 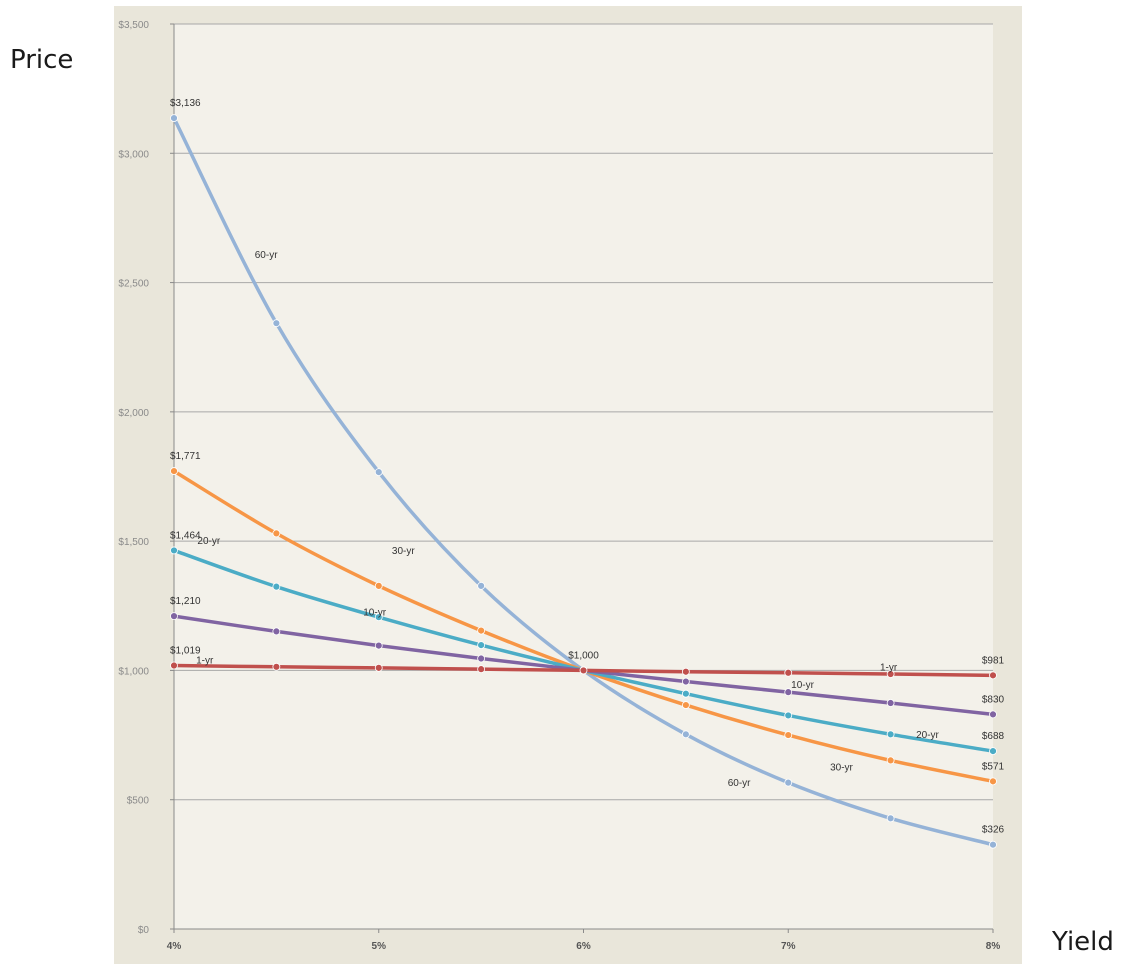 What do you see at coordinates (133, 25) in the screenshot?
I see `y-tick-label: $3,500` at bounding box center [133, 25].